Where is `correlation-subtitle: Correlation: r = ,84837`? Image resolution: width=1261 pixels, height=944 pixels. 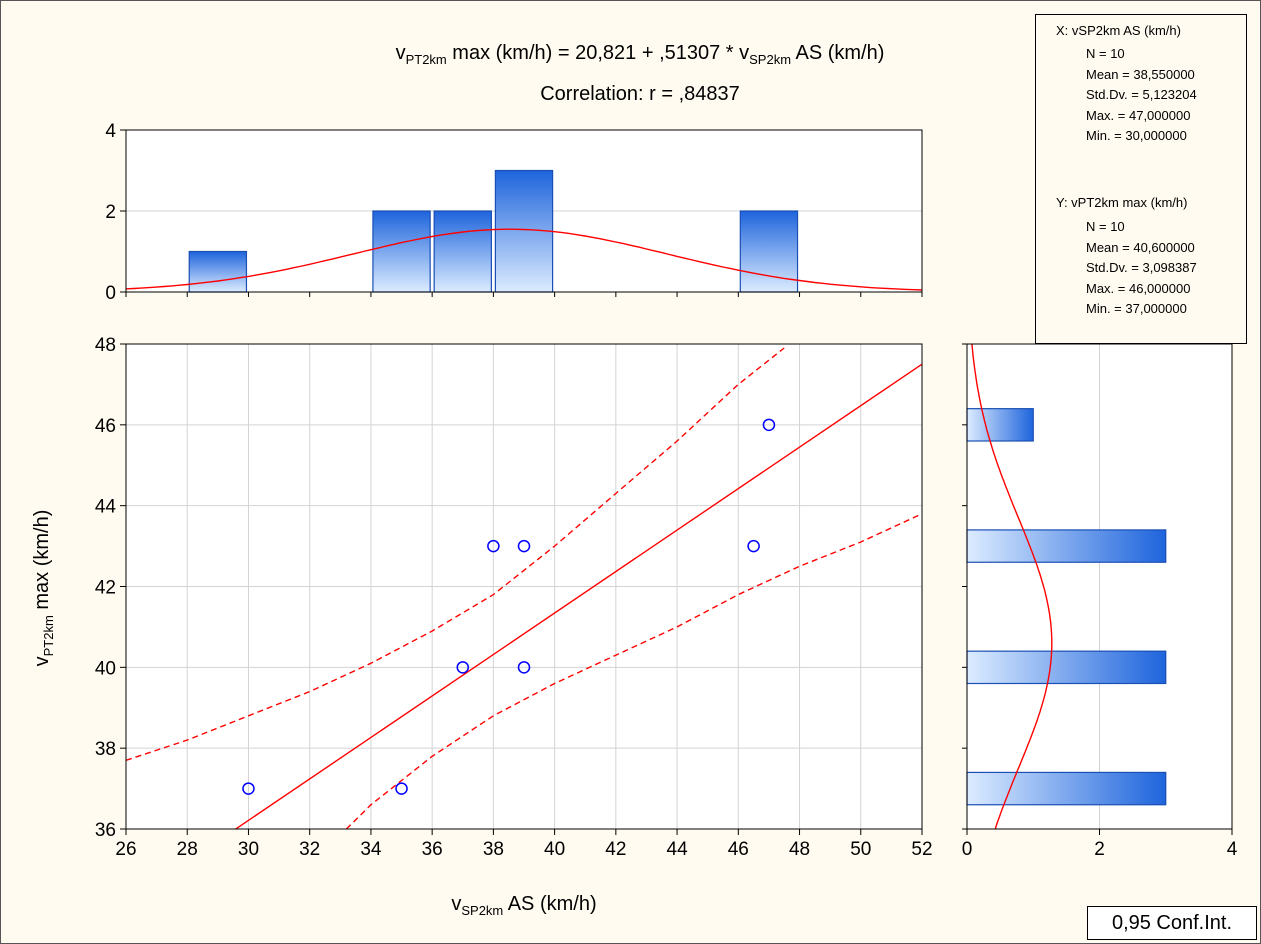 correlation-subtitle: Correlation: r = ,84837 is located at coordinates (640, 94).